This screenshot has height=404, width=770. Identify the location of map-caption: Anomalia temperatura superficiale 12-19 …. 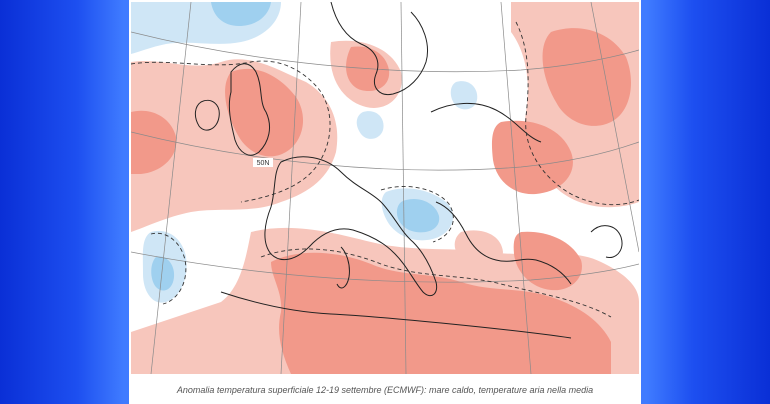
(385, 390).